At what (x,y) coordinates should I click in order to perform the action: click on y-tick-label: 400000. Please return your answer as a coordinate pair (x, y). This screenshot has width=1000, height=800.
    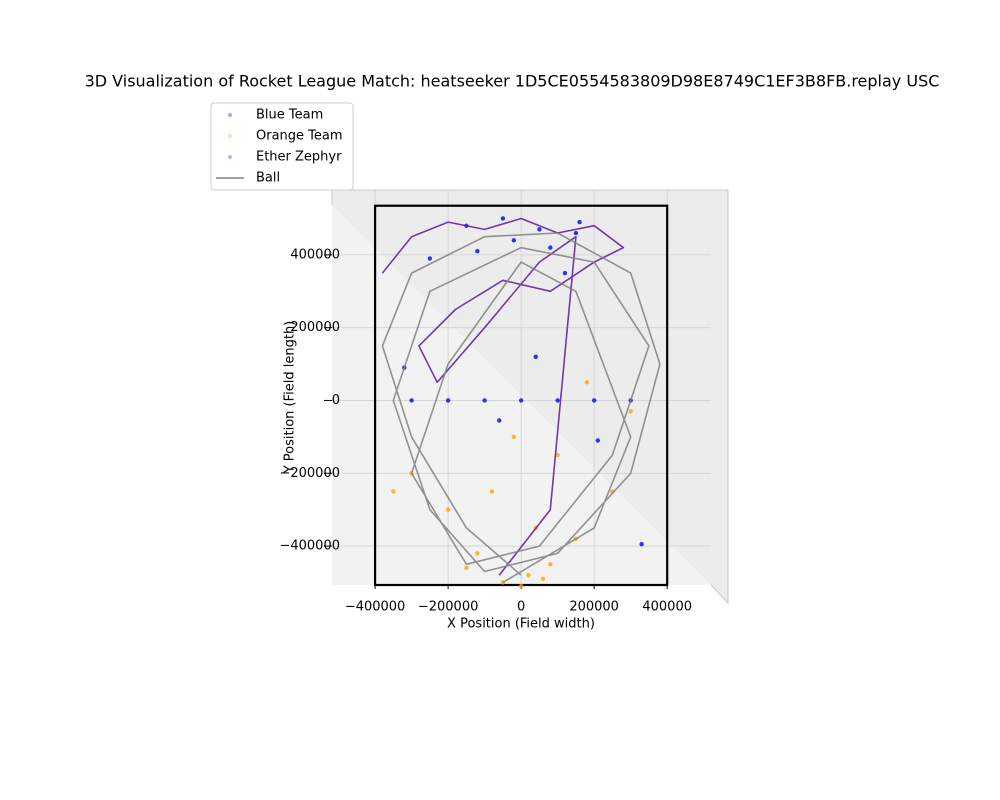
    Looking at the image, I should click on (315, 254).